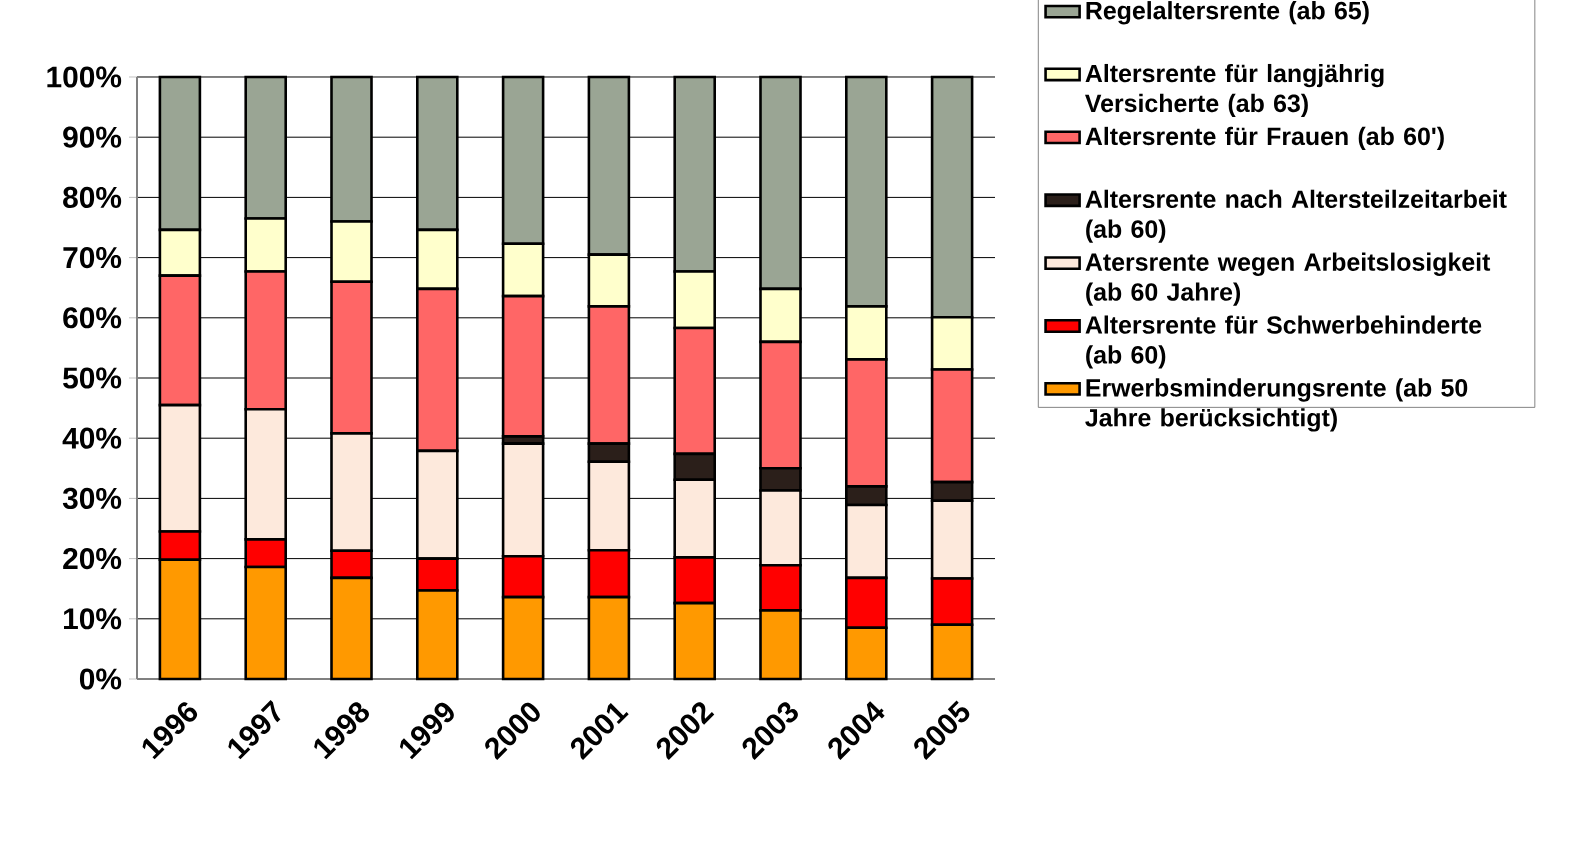 Image resolution: width=1596 pixels, height=850 pixels. What do you see at coordinates (1234, 90) in the screenshot?
I see `legend-label: Altersrente für langjährig Versicherte (ab 63)` at bounding box center [1234, 90].